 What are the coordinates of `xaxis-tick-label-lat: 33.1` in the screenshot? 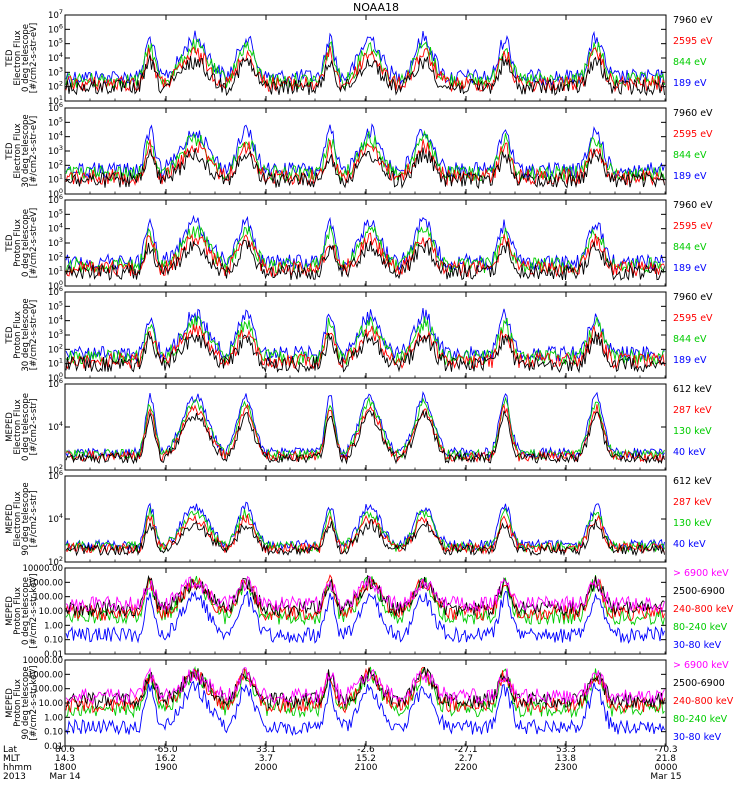 It's located at (266, 750).